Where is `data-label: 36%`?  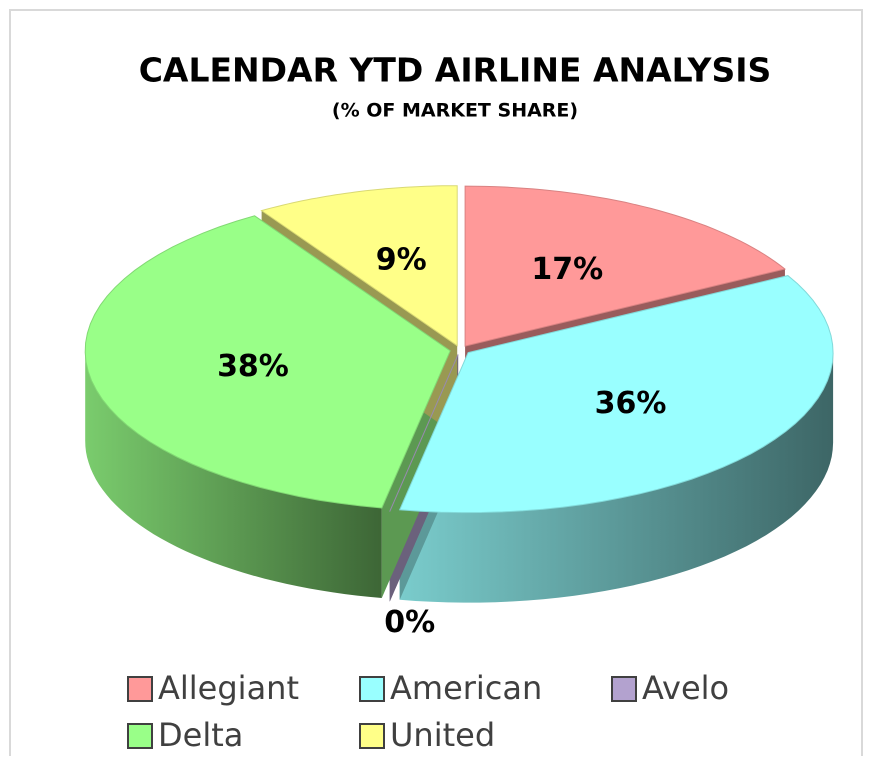
data-label: 36% is located at coordinates (631, 403).